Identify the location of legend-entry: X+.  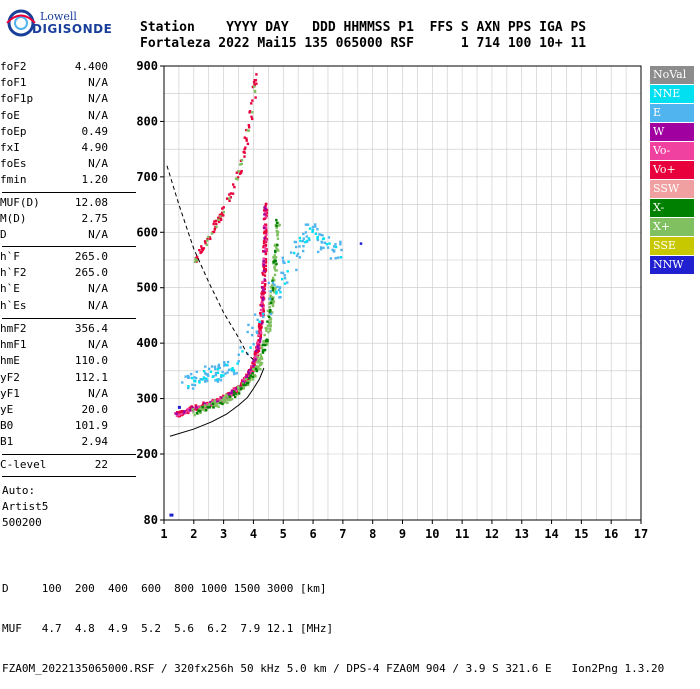
(672, 227).